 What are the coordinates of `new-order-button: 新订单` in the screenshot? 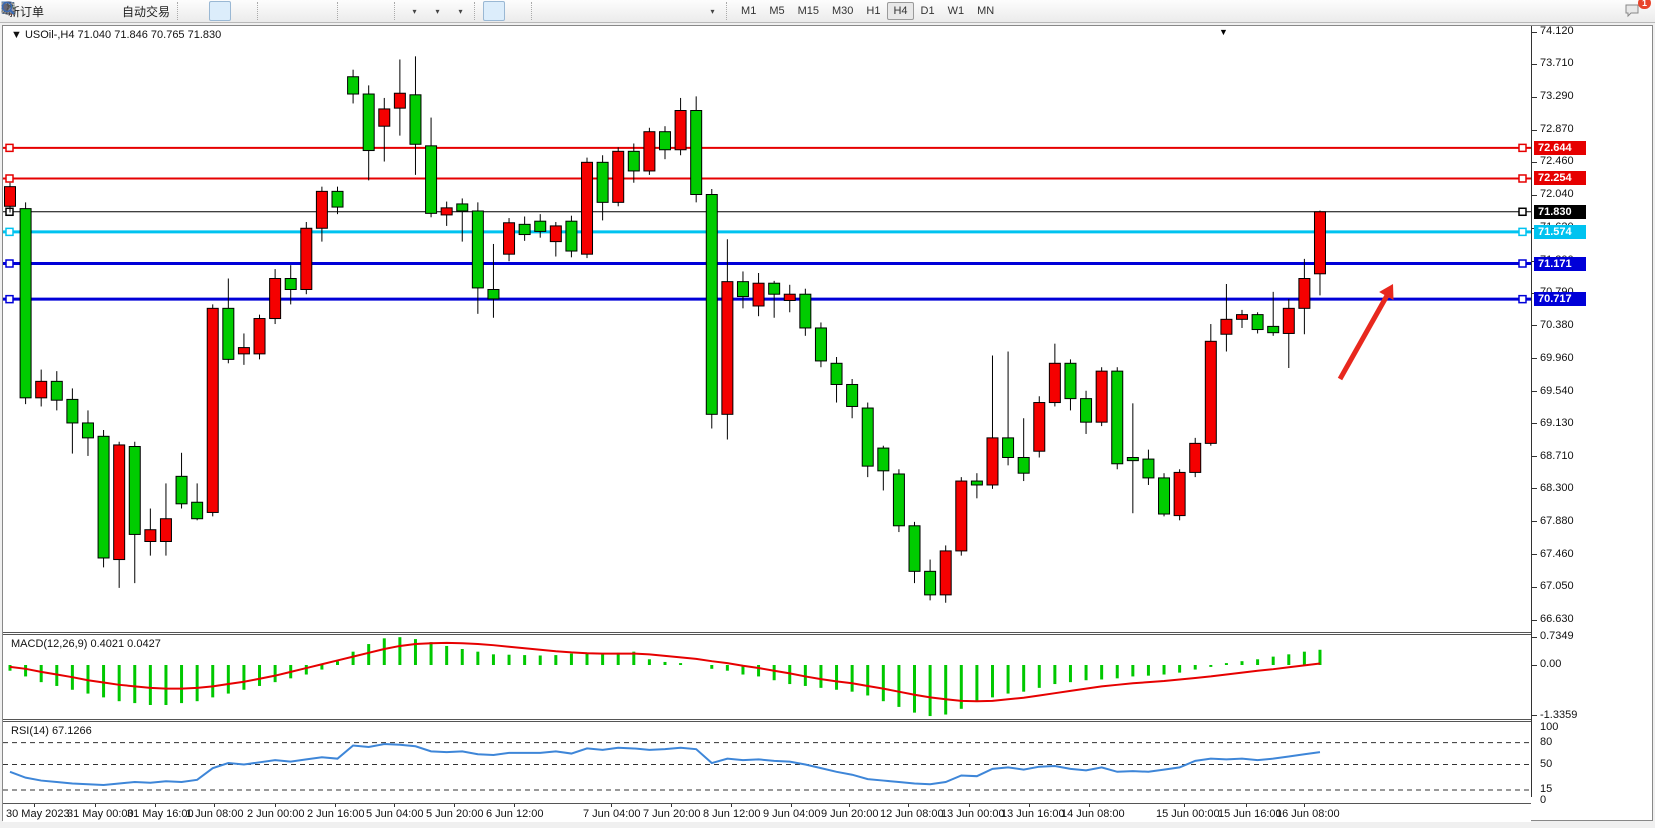 It's located at (26, 11).